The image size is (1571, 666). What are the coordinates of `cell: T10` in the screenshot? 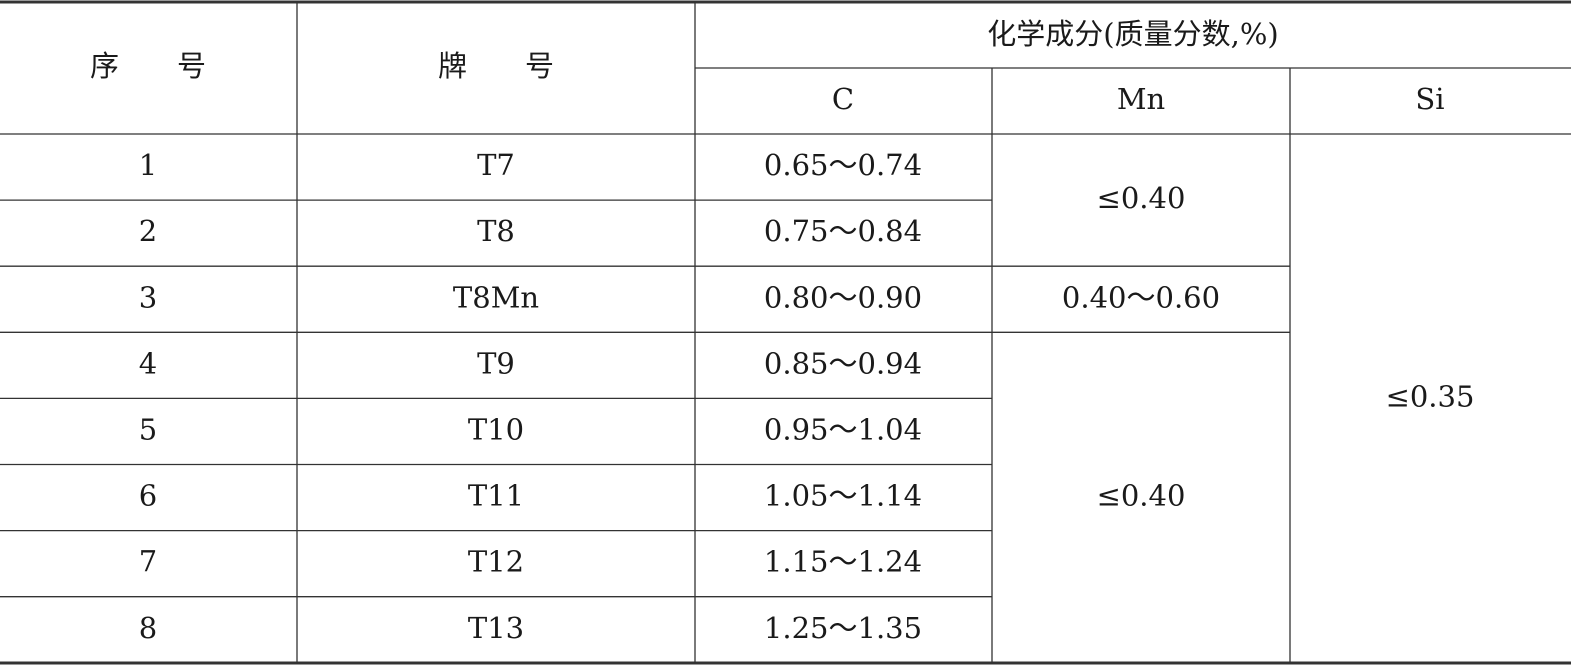 It's located at (496, 429).